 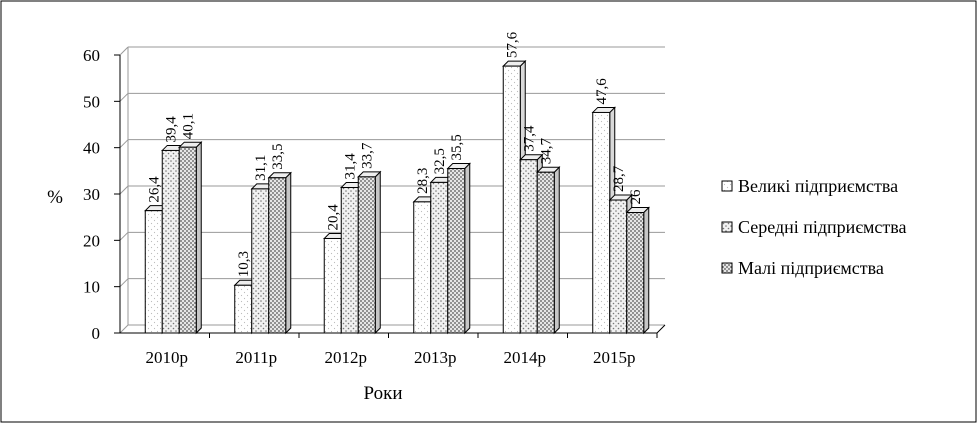 What do you see at coordinates (525, 357) in the screenshot?
I see `x-tick-label: 2014р` at bounding box center [525, 357].